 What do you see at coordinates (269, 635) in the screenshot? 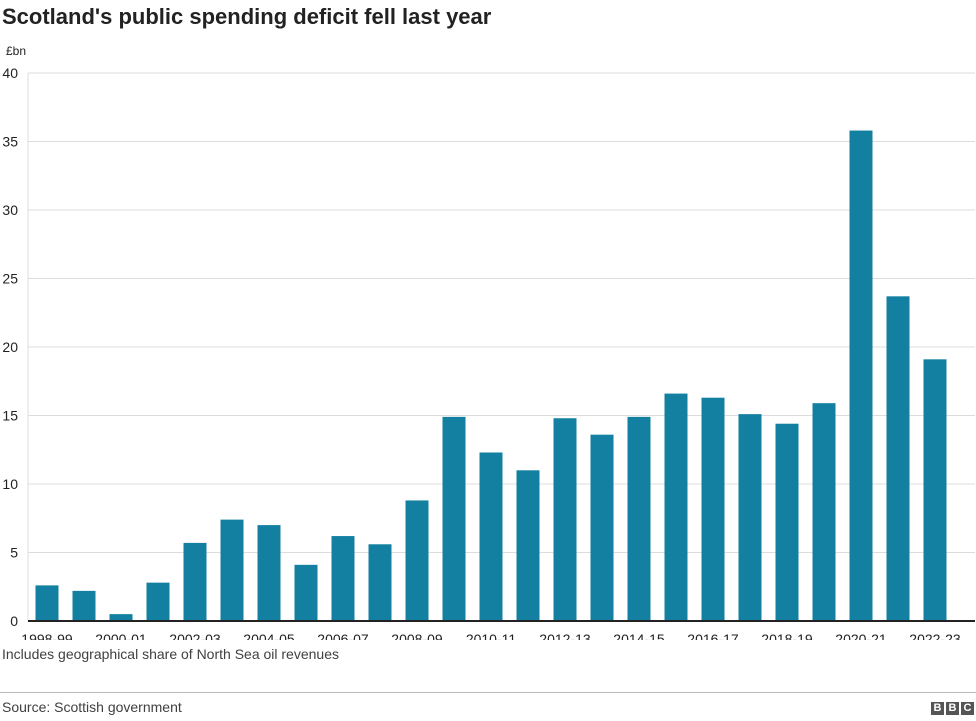
I see `x-tick-label: 2004-05` at bounding box center [269, 635].